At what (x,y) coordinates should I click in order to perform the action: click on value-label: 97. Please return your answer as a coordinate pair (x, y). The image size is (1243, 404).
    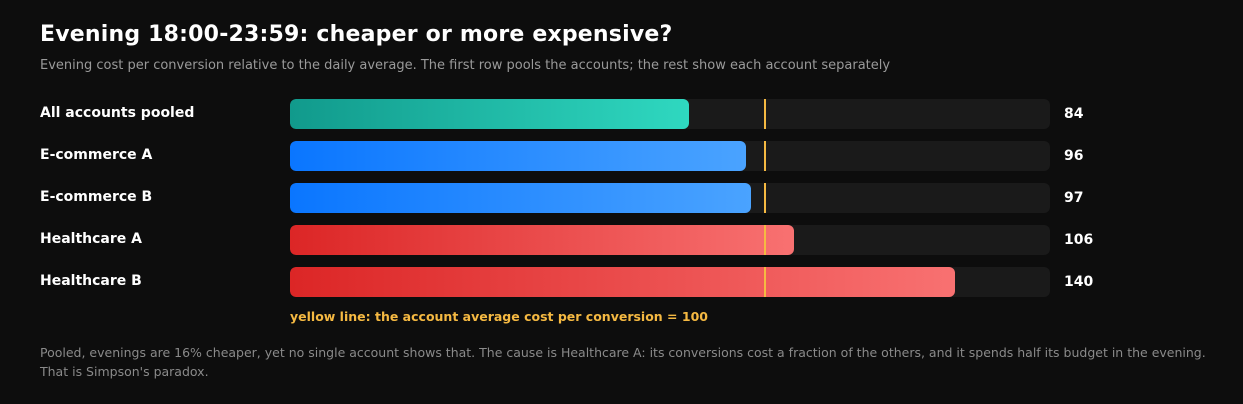
    Looking at the image, I should click on (1074, 198).